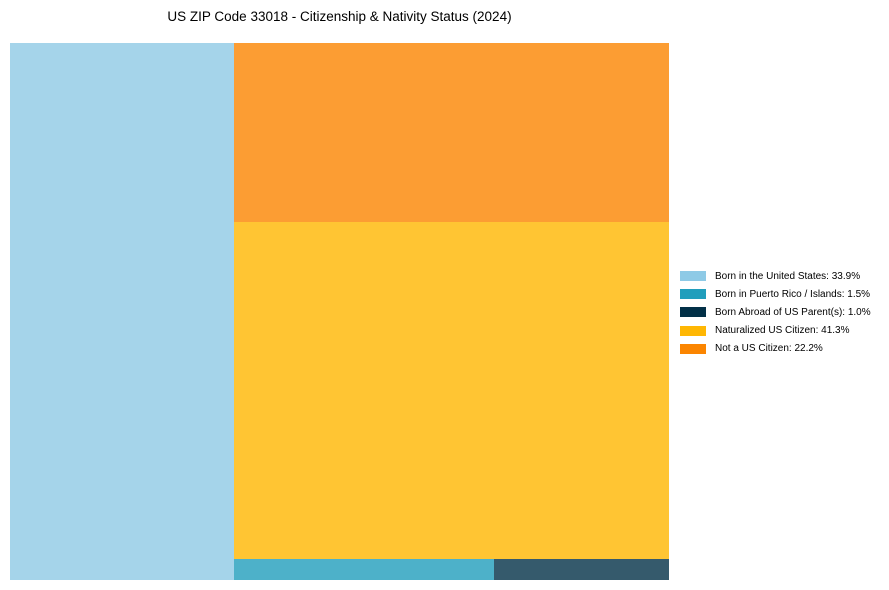 Image resolution: width=889 pixels, height=590 pixels. What do you see at coordinates (581, 569) in the screenshot?
I see `tile-born-abroad` at bounding box center [581, 569].